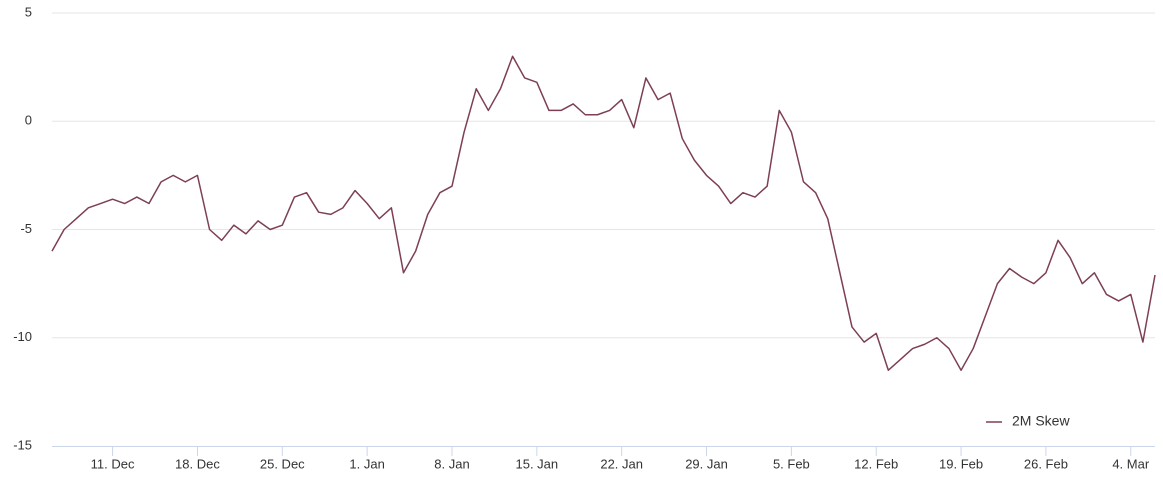 Image resolution: width=1163 pixels, height=480 pixels. What do you see at coordinates (791, 463) in the screenshot?
I see `x-tick-label: 5. Feb` at bounding box center [791, 463].